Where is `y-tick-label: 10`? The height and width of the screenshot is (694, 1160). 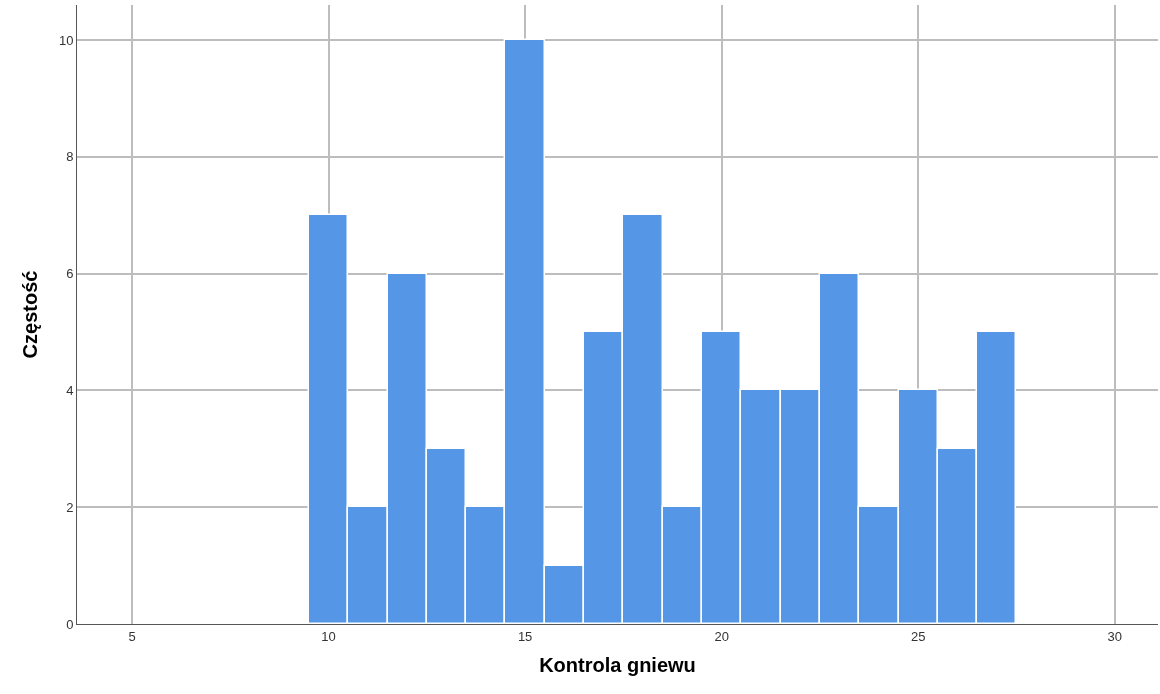 y-tick-label: 10 is located at coordinates (66, 40).